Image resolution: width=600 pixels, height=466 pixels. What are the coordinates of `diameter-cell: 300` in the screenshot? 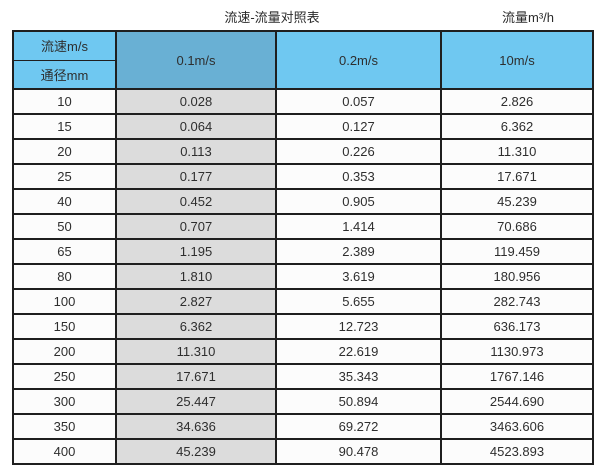 It's located at (64, 401).